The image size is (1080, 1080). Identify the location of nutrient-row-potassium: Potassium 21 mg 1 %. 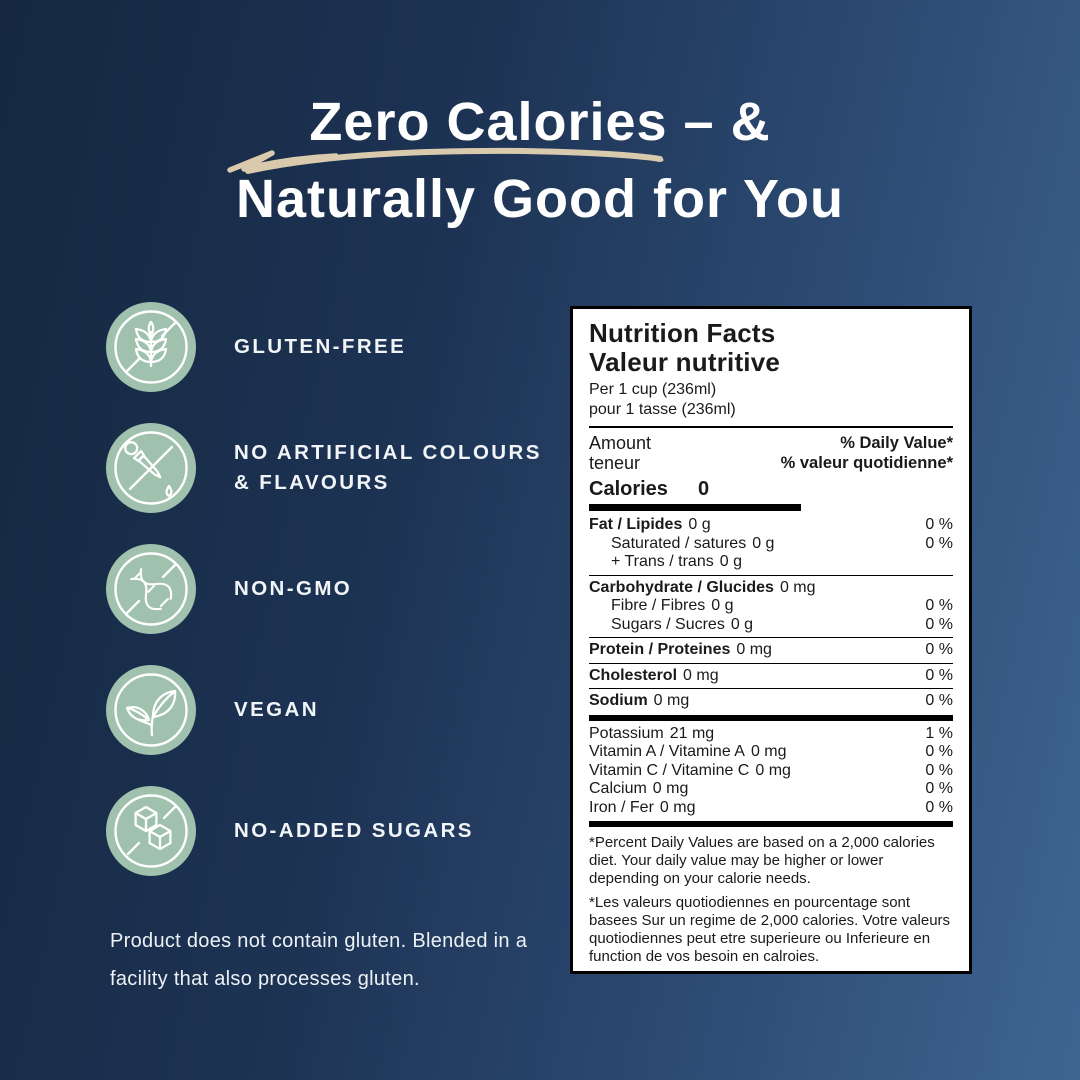
(771, 733).